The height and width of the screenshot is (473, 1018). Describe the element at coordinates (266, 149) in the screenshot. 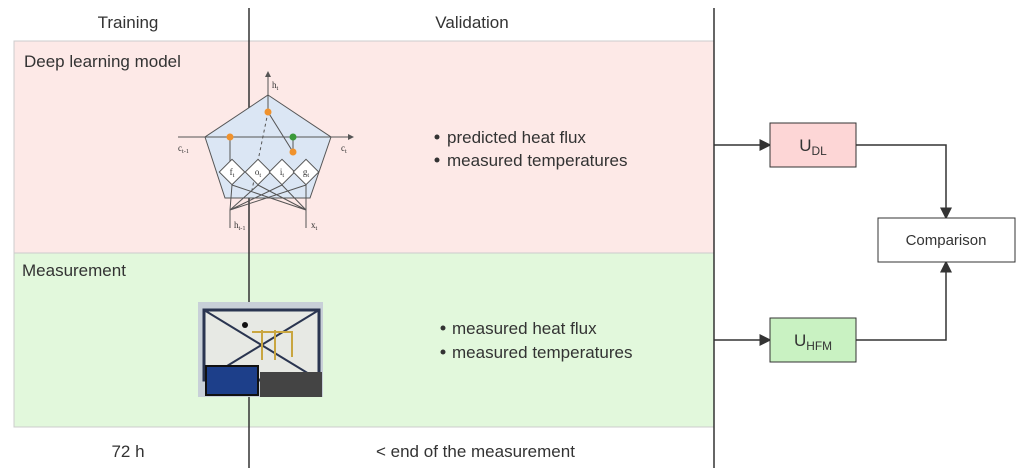

I see `lstm-cell` at that location.